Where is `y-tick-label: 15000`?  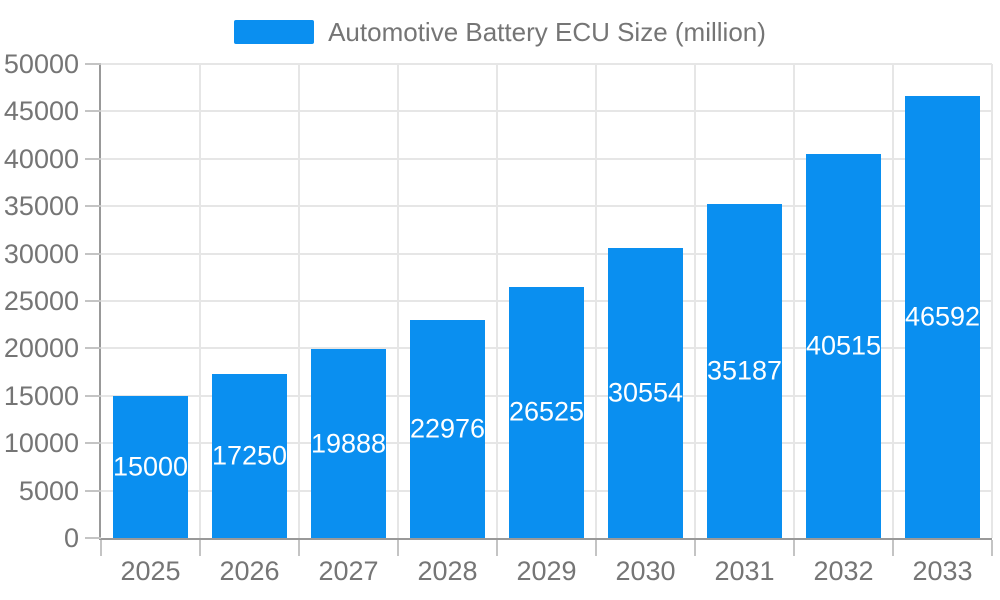 y-tick-label: 15000 is located at coordinates (41, 395).